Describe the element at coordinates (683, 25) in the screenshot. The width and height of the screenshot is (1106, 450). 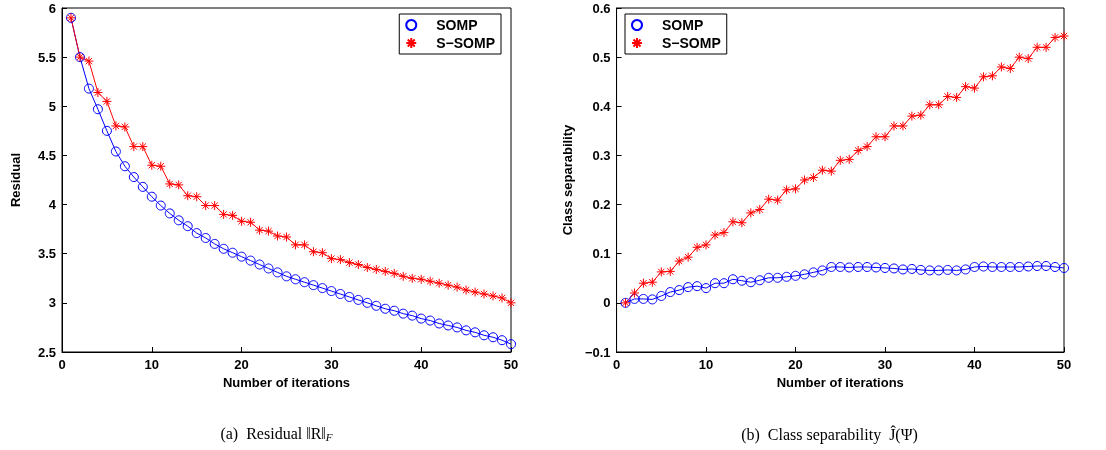
I see `legend-label: SOMP` at that location.